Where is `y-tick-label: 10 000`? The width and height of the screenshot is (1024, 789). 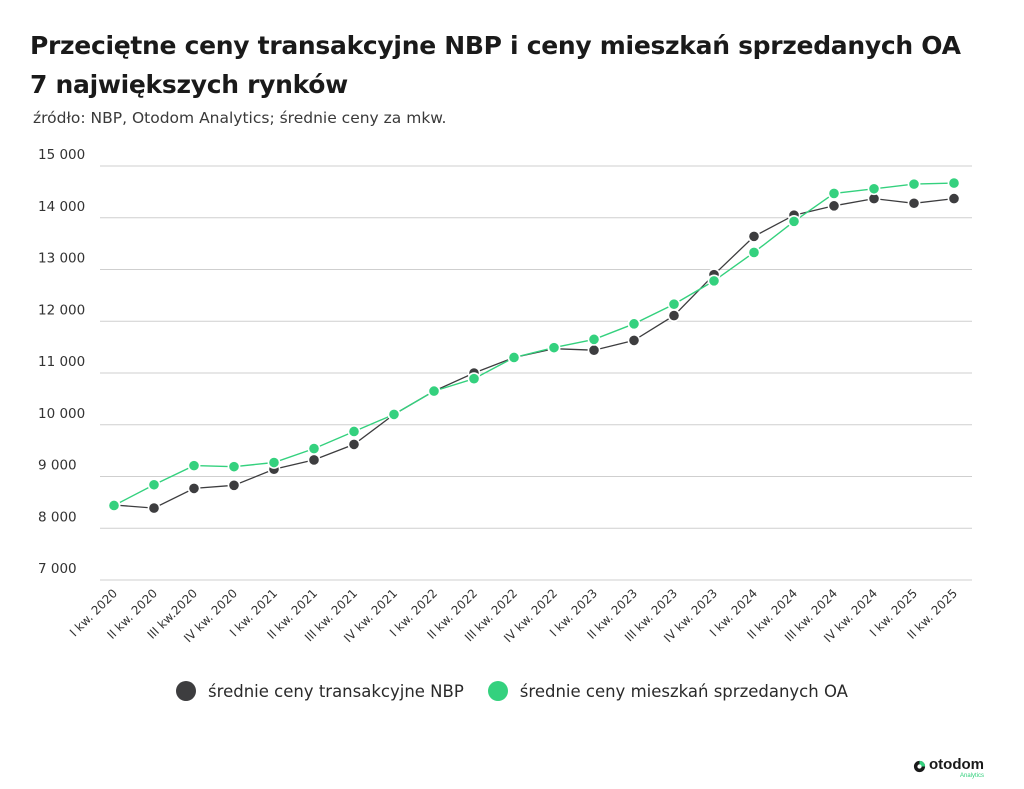 y-tick-label: 10 000 is located at coordinates (61, 414).